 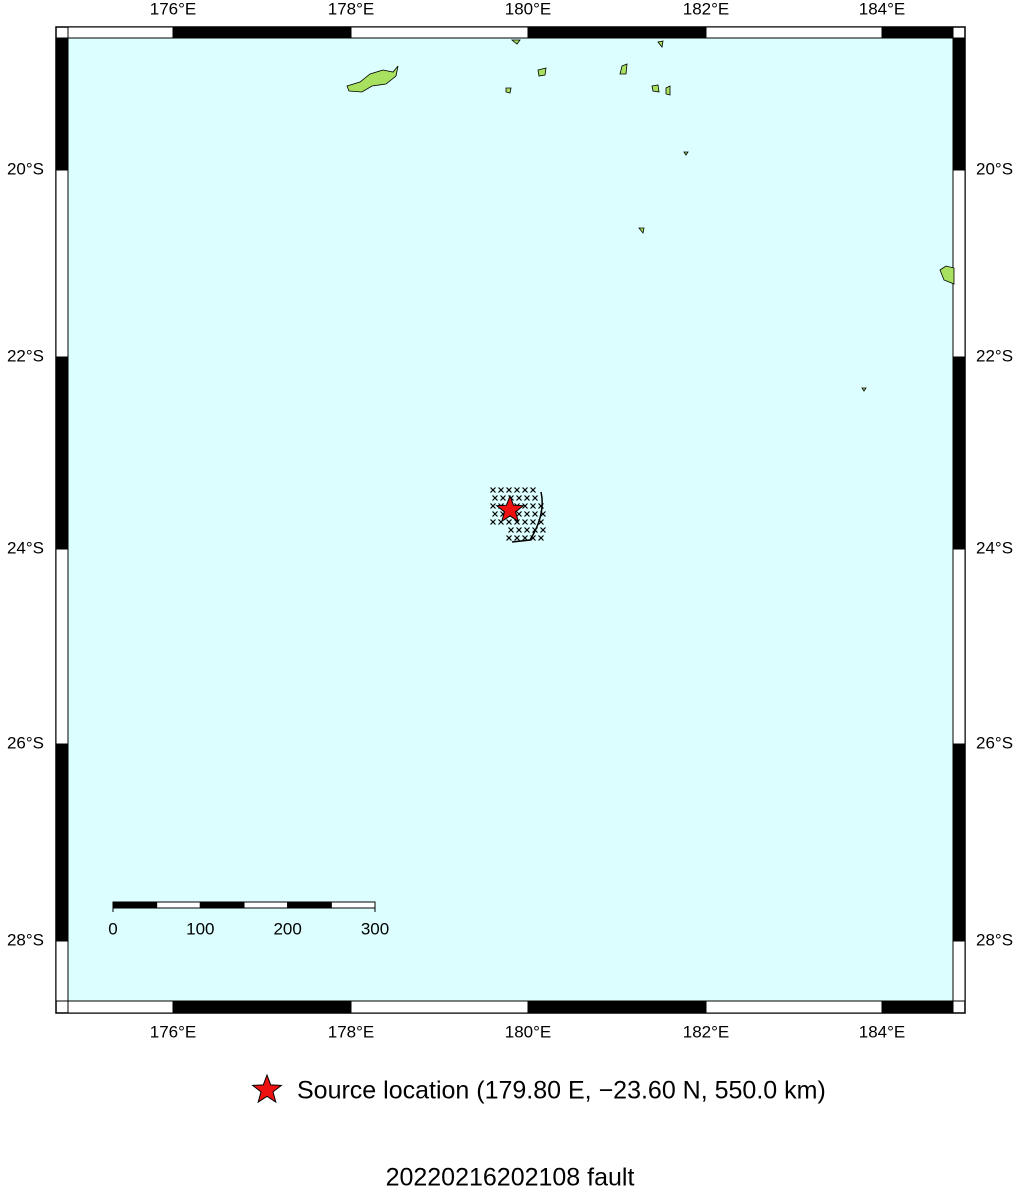 What do you see at coordinates (287, 928) in the screenshot?
I see `scale-label: 200` at bounding box center [287, 928].